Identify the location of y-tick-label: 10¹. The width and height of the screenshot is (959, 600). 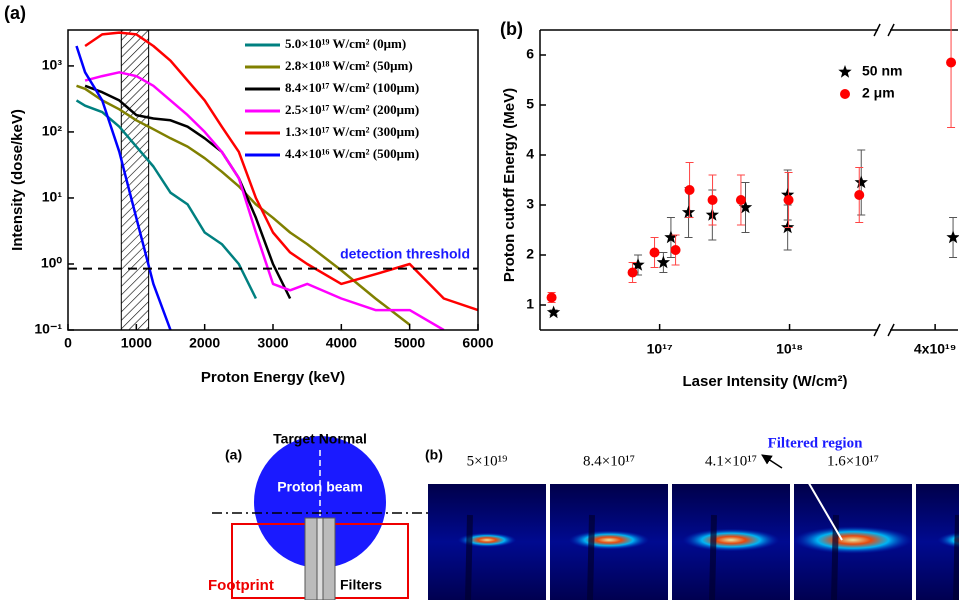
(52, 197).